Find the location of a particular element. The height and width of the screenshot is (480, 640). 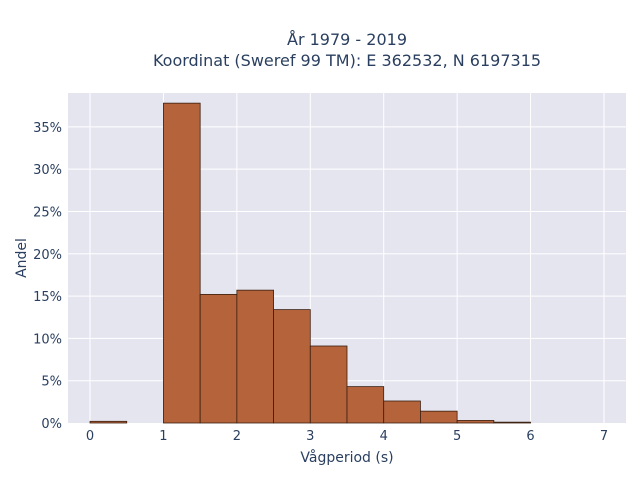

x-axis-ticks: 0 1 2 3 4 5 6 7 is located at coordinates (347, 436).